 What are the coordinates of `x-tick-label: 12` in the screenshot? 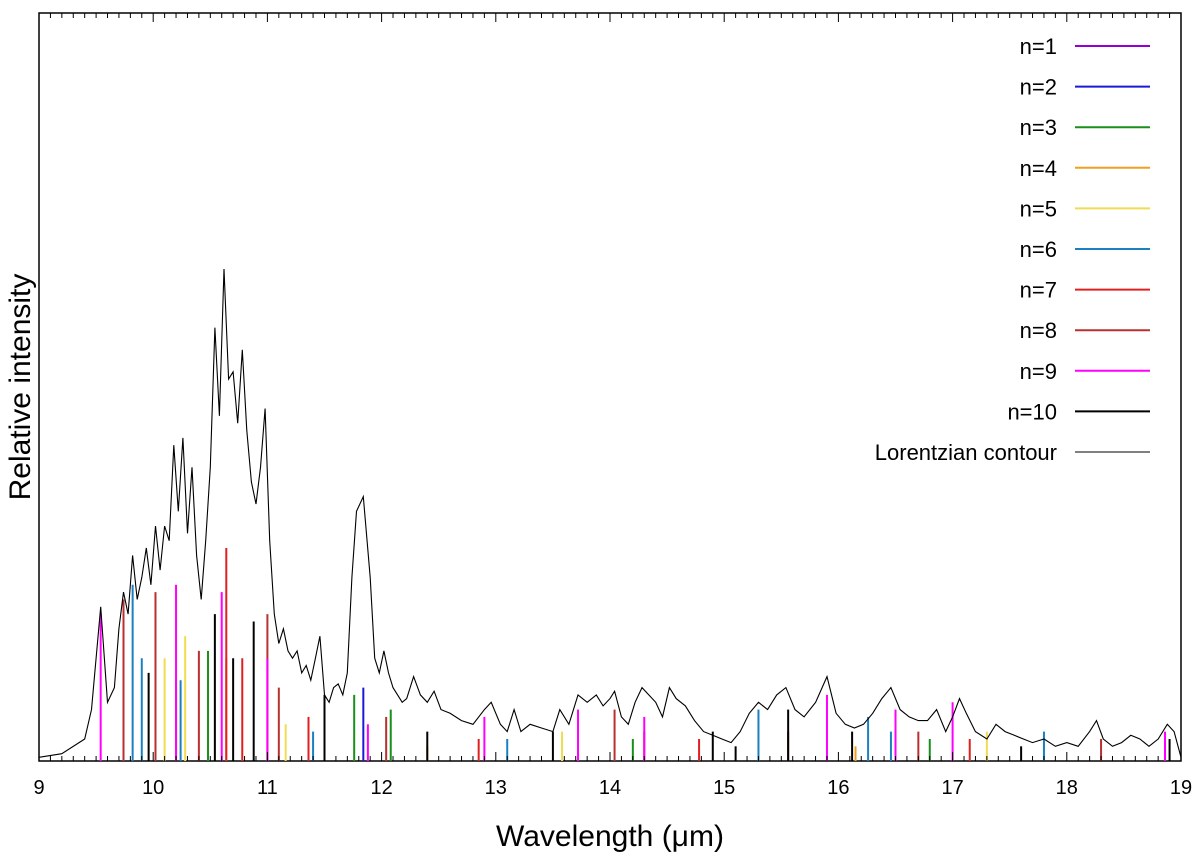 It's located at (381, 788).